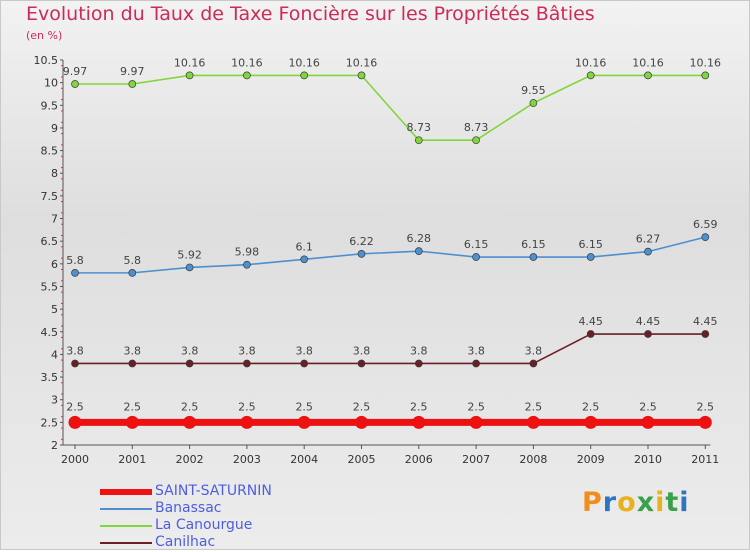 The width and height of the screenshot is (750, 552). I want to click on y-tick-label: 6.5, so click(50, 241).